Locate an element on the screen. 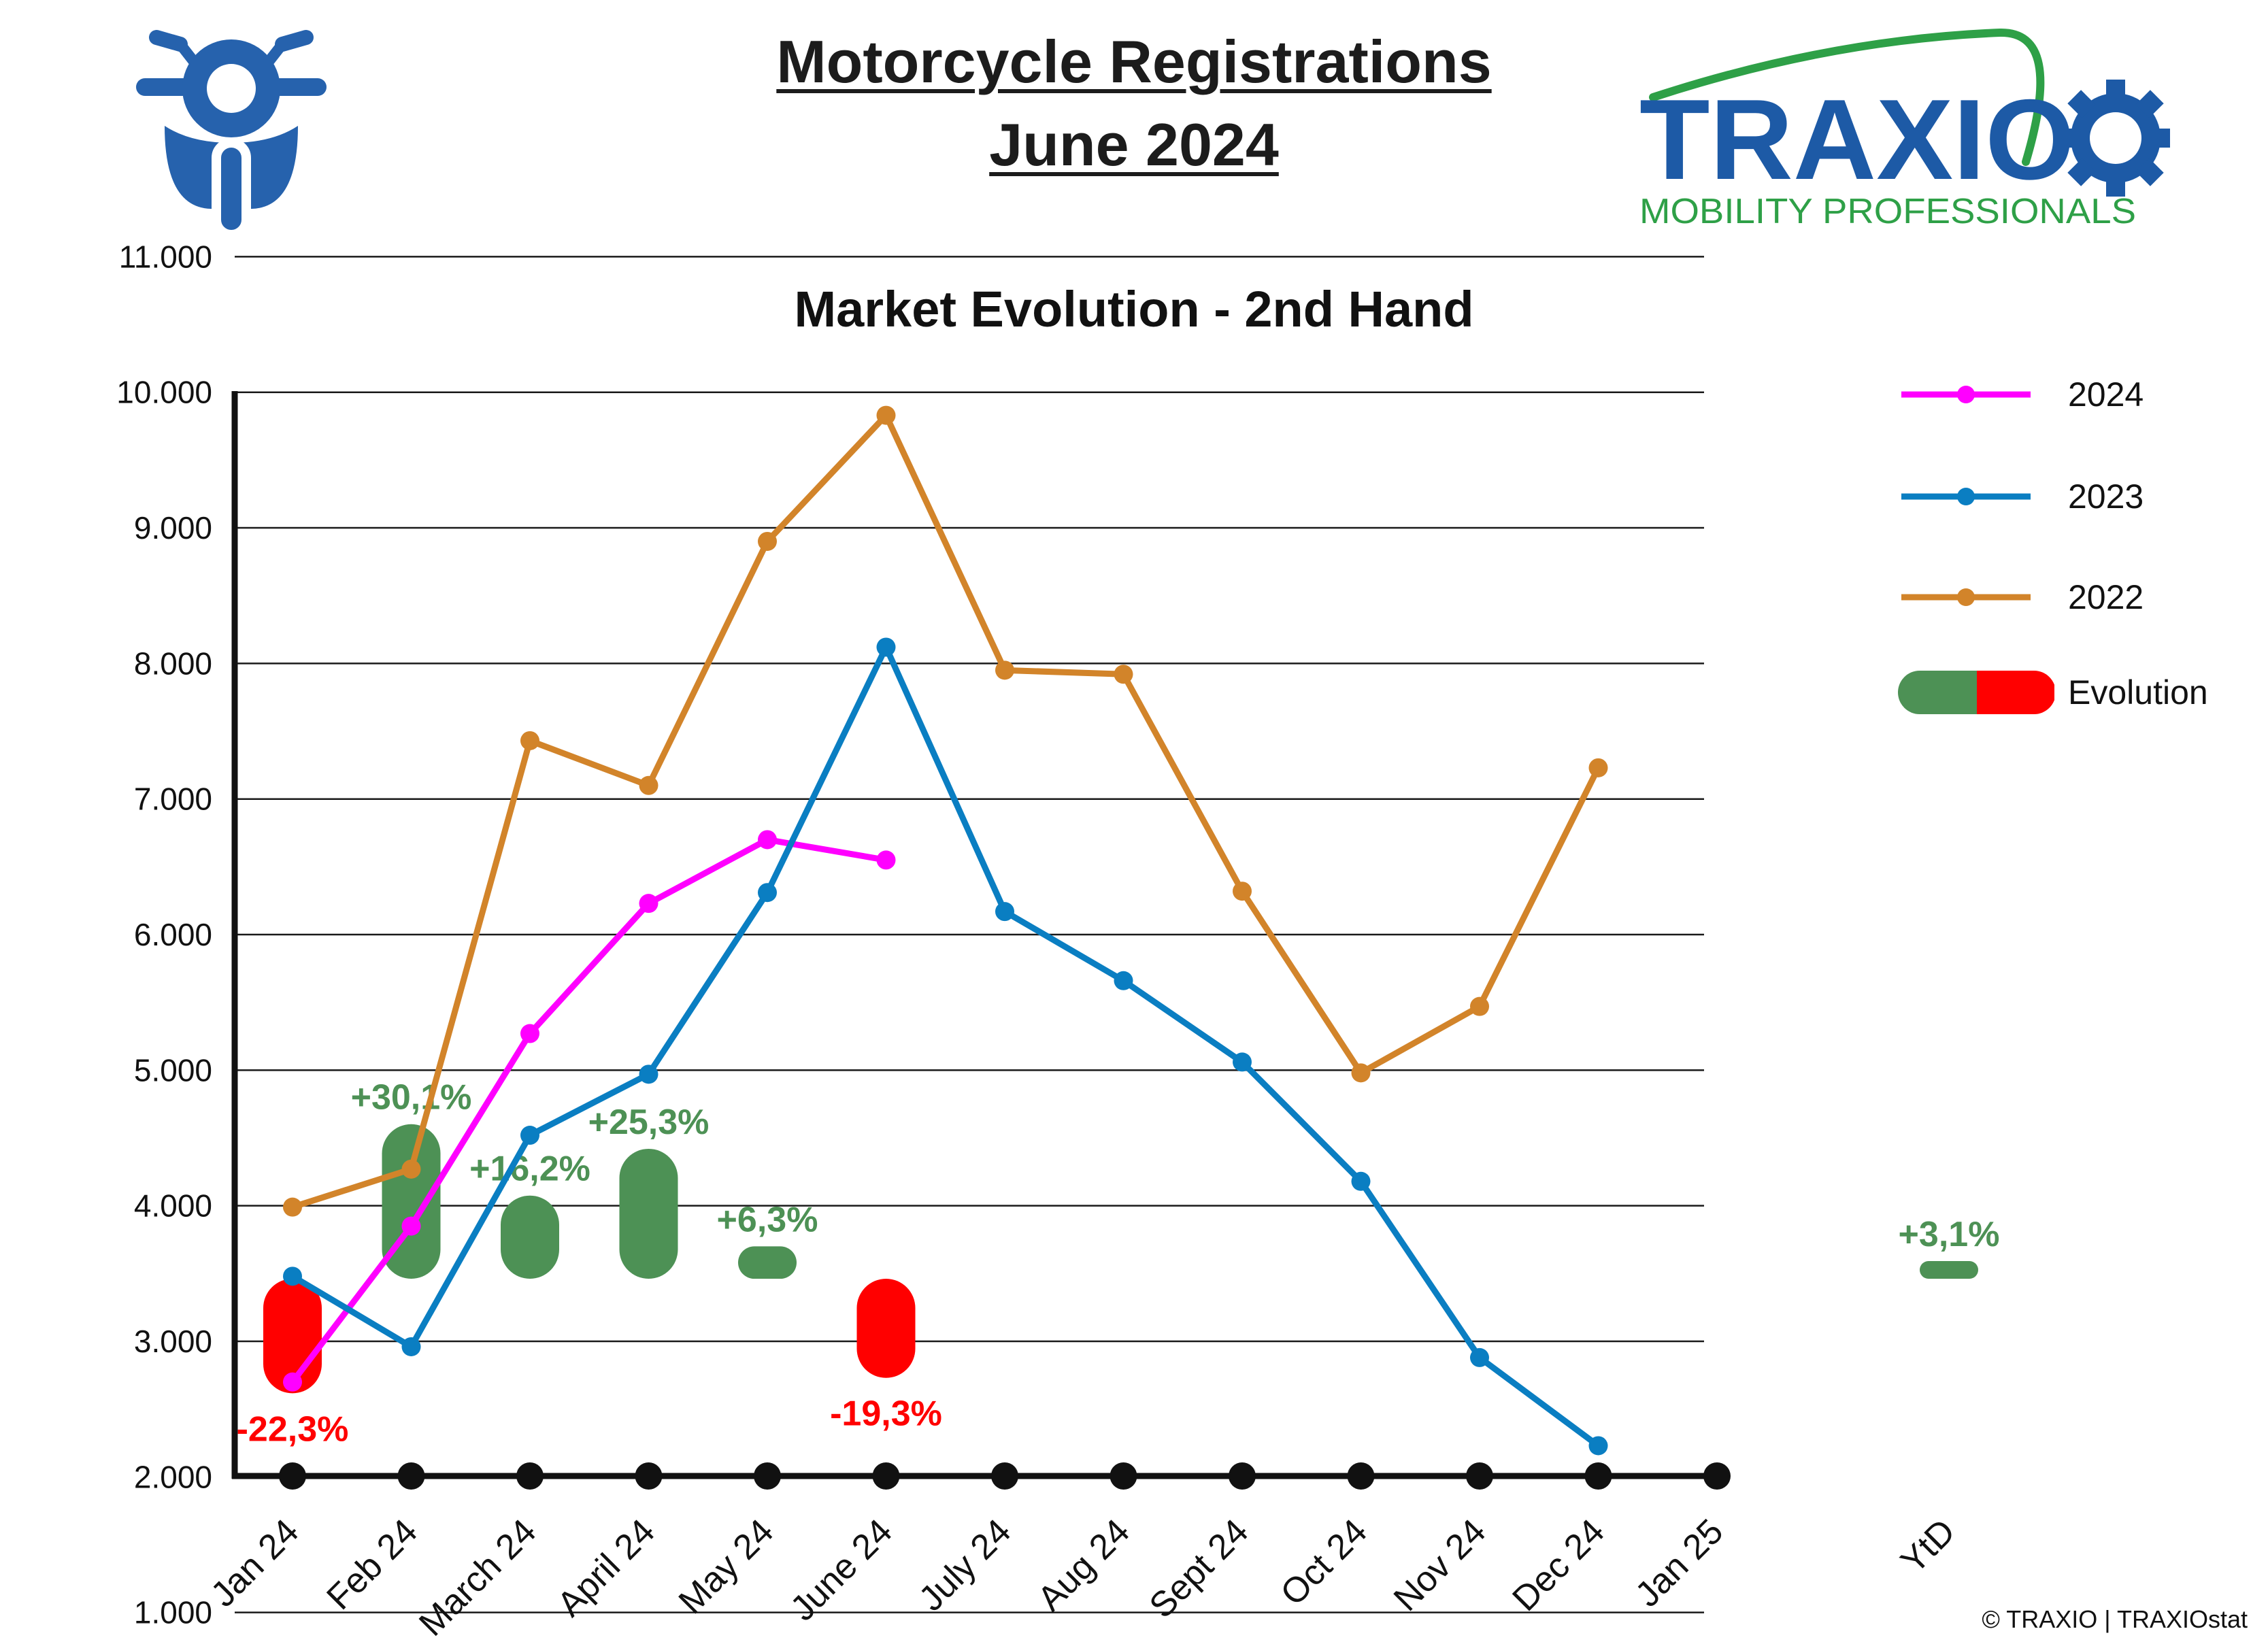 The width and height of the screenshot is (2268, 1644). logo-swoosh is located at coordinates (1847, 97).